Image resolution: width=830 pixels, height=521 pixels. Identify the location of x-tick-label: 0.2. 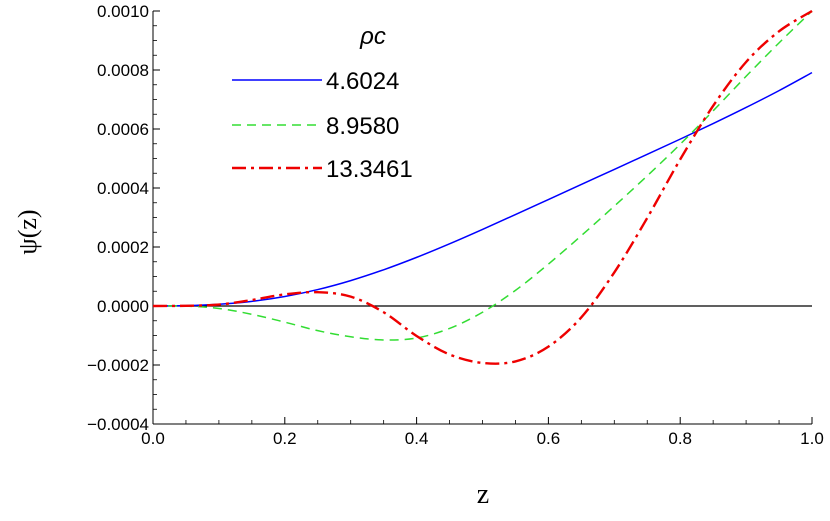
(285, 438).